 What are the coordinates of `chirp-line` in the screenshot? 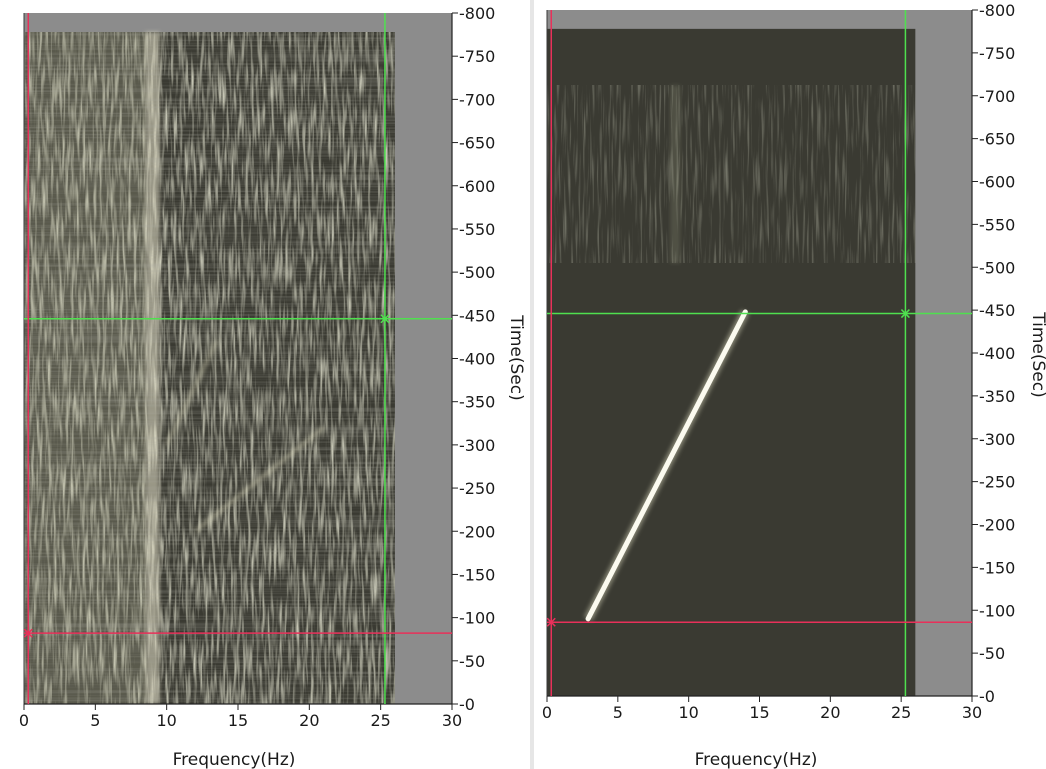 It's located at (666, 465).